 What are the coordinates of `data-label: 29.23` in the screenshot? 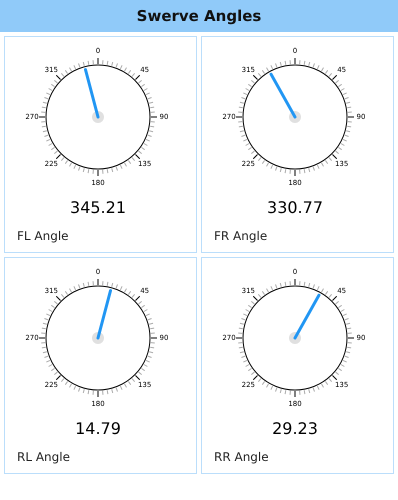 It's located at (295, 428).